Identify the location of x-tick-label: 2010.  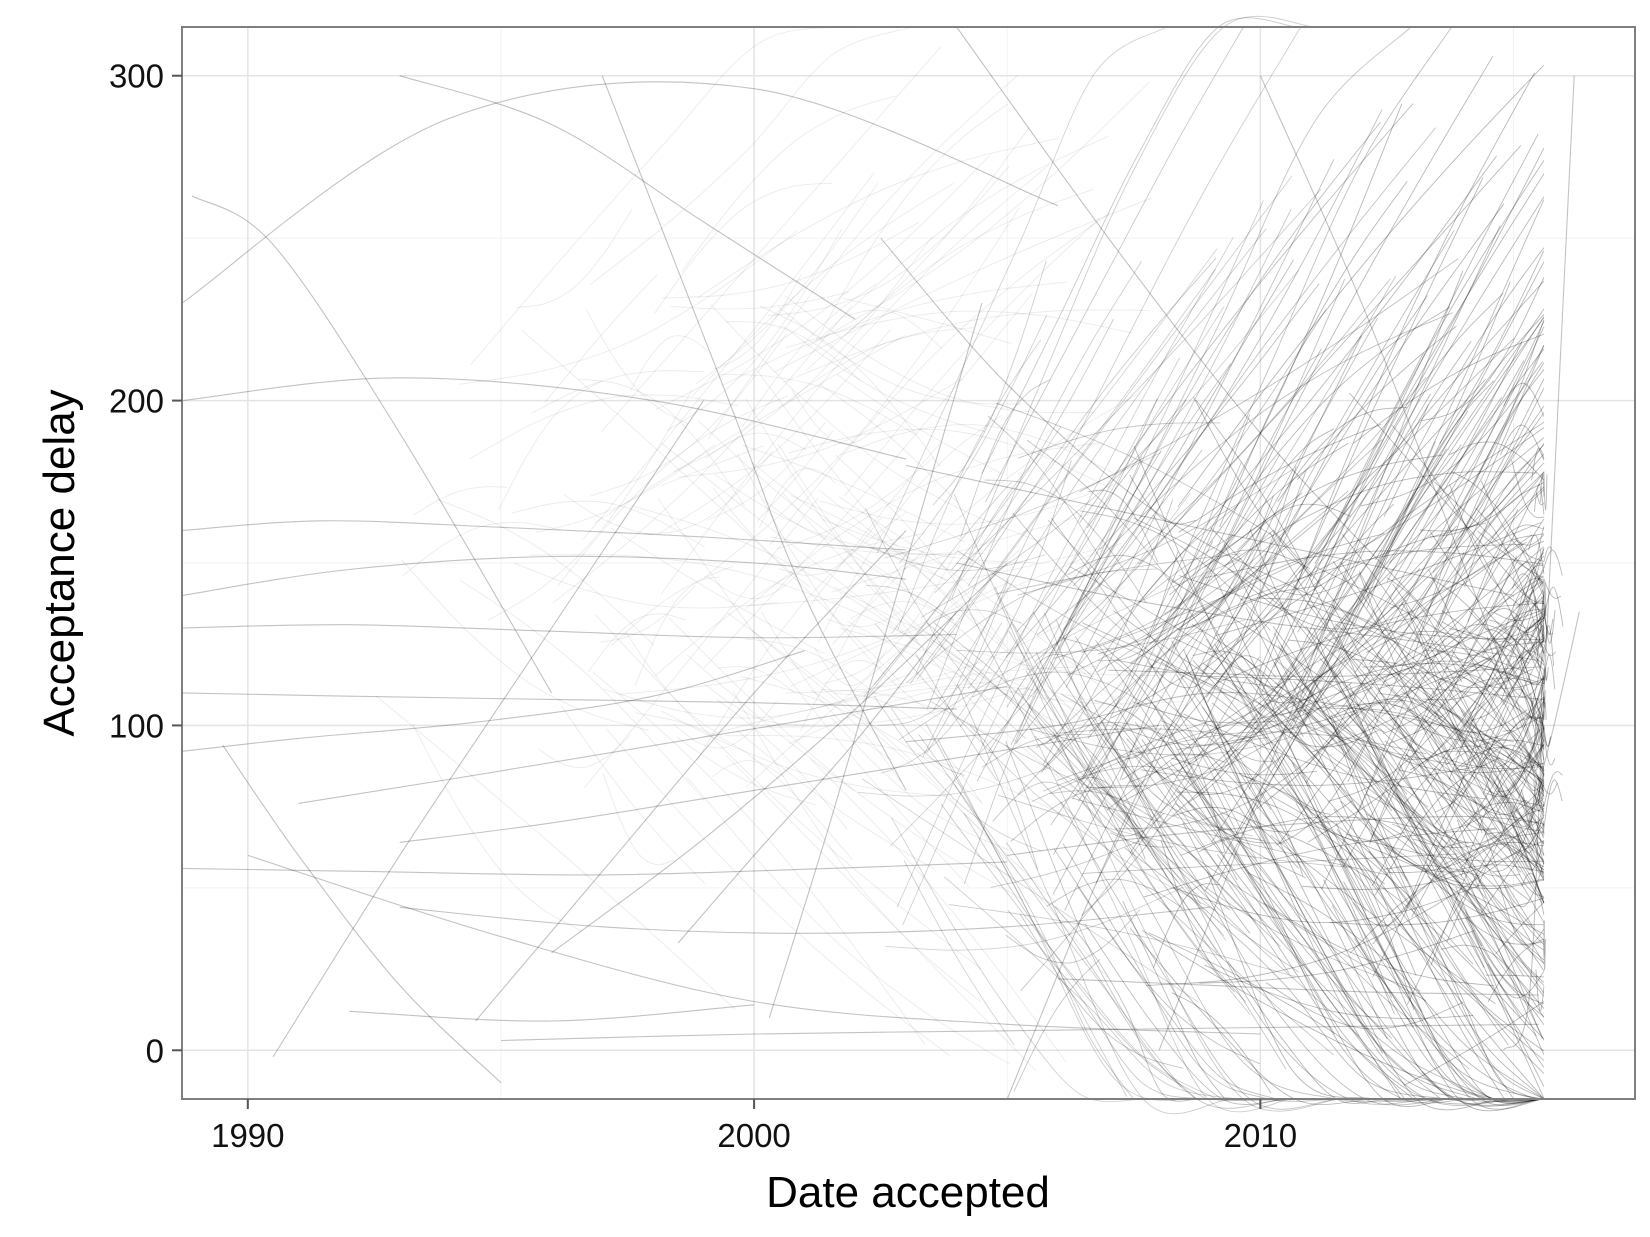
(1260, 1135).